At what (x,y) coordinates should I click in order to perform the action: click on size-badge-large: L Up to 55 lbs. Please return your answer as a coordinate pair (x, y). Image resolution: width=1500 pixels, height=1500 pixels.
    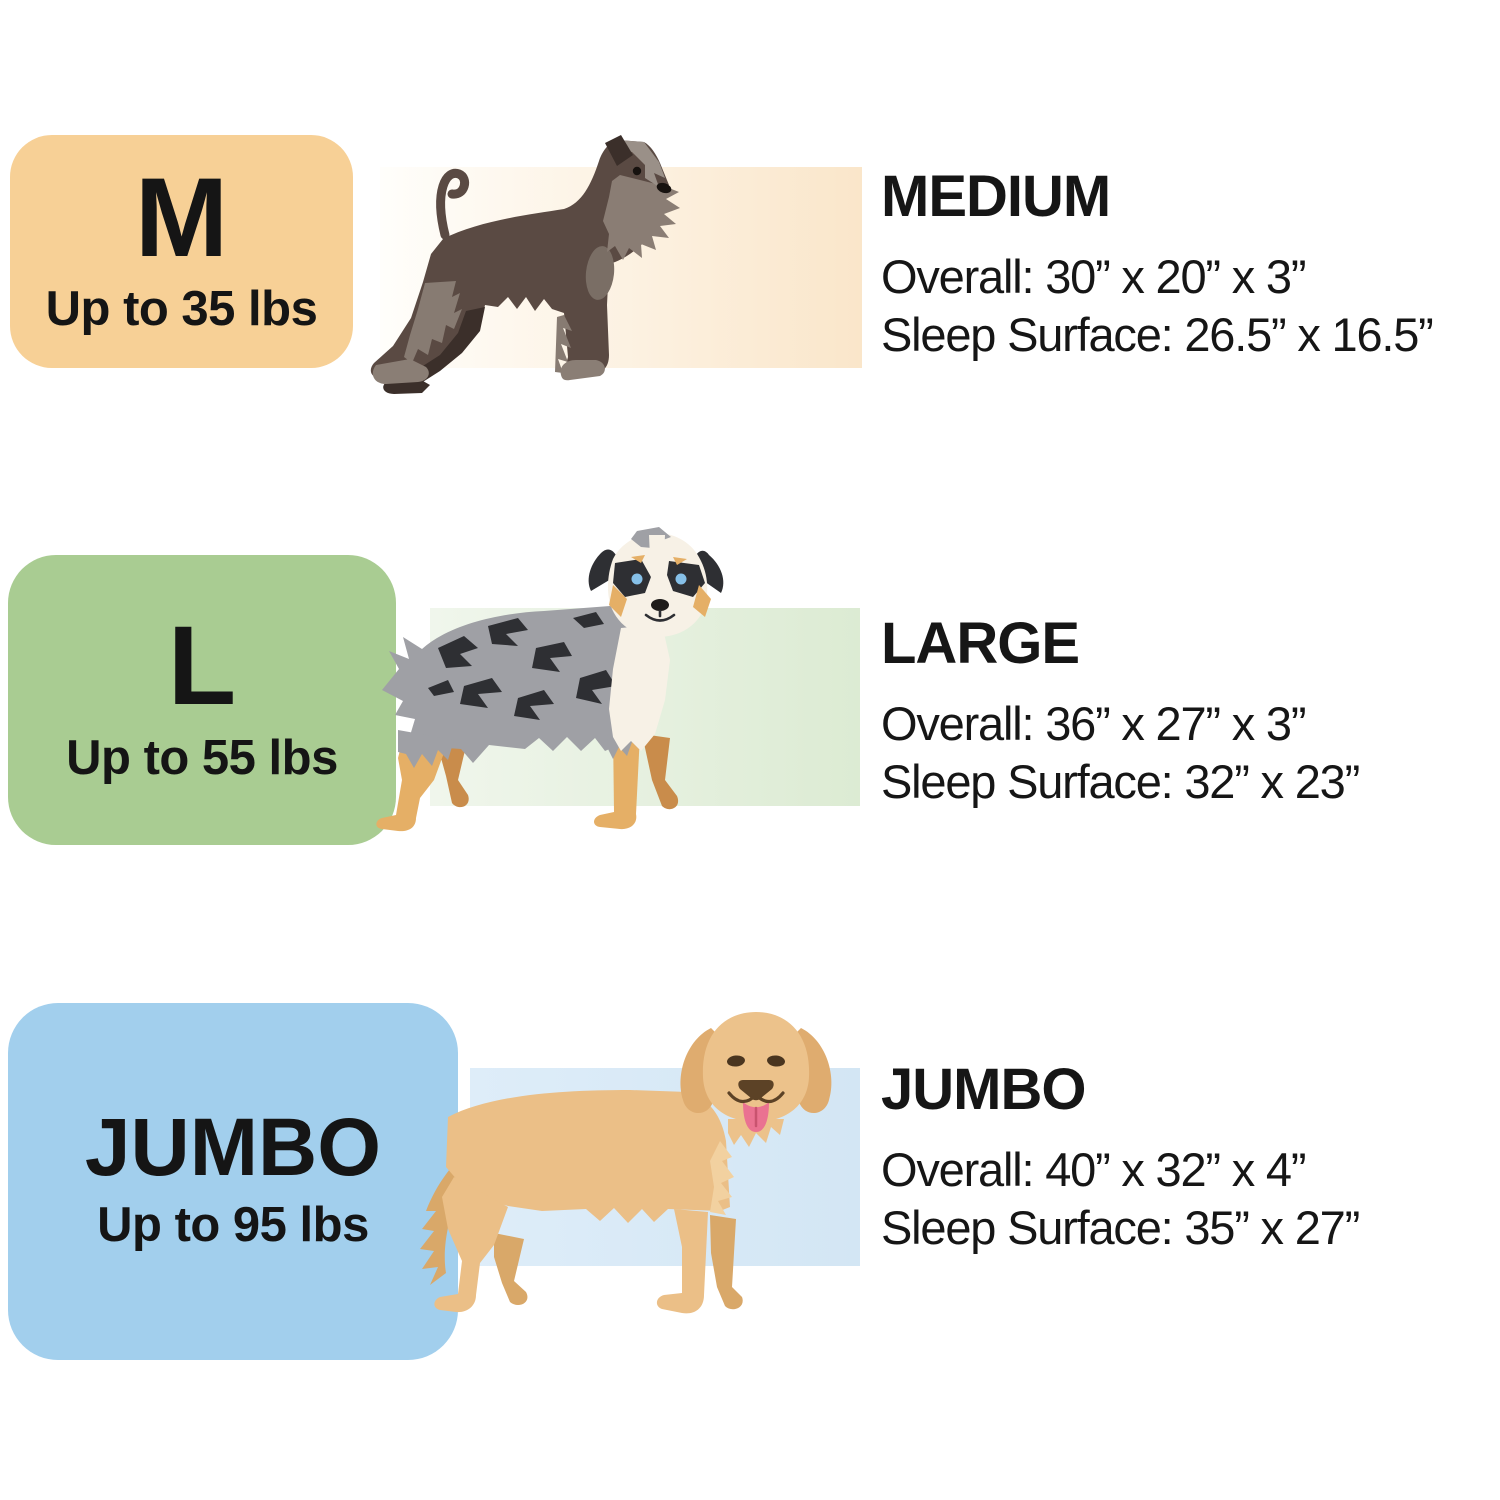
    Looking at the image, I should click on (202, 700).